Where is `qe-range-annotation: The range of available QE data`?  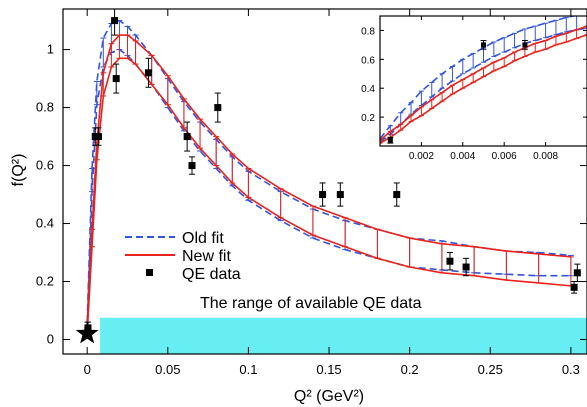 qe-range-annotation: The range of available QE data is located at coordinates (311, 303).